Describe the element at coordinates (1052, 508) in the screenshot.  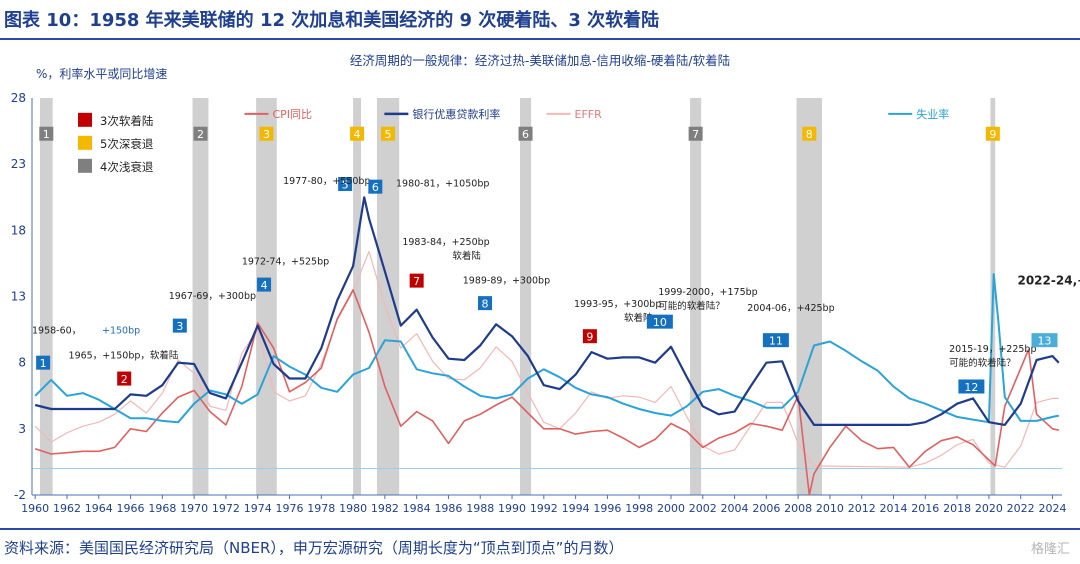
I see `x-tick-label: 2024` at that location.